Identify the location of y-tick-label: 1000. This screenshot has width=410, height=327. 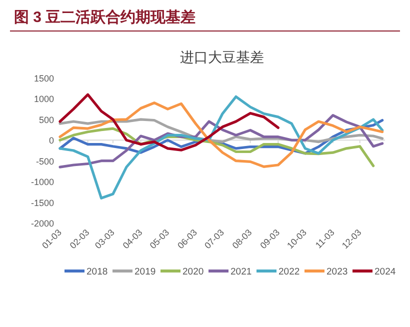
(44, 99).